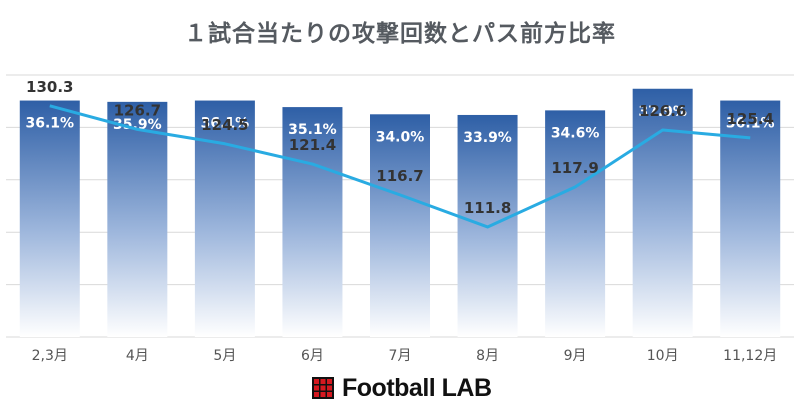 The width and height of the screenshot is (800, 409). I want to click on x-tick-label: 11,12月, so click(750, 356).